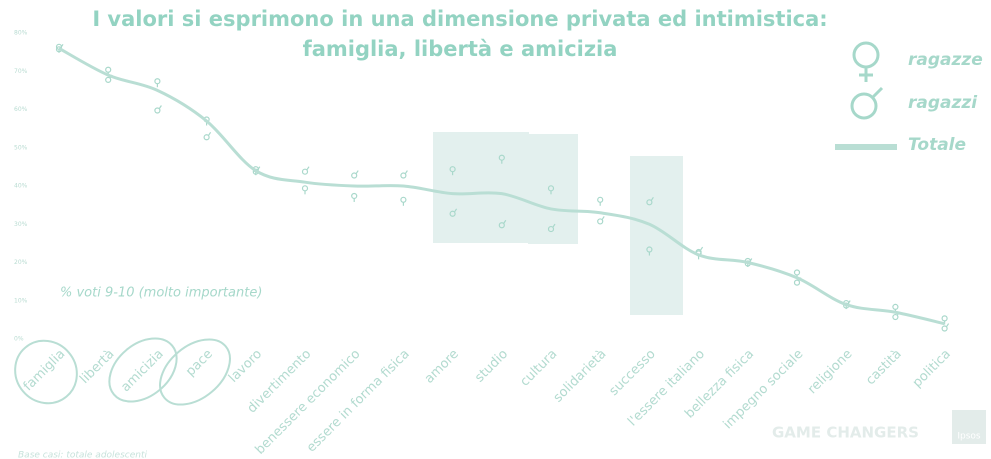 The height and width of the screenshot is (459, 991). Describe the element at coordinates (538, 368) in the screenshot. I see `x-tick-label: cultura` at that location.